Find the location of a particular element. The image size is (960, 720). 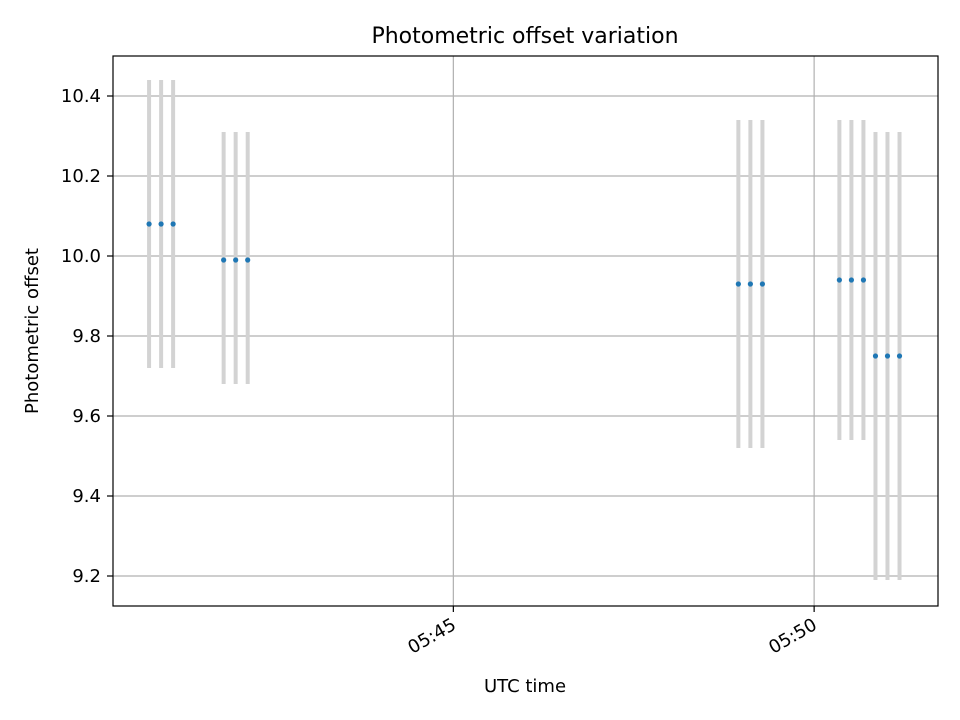

y-tick-label: 9.4 is located at coordinates (86, 496).